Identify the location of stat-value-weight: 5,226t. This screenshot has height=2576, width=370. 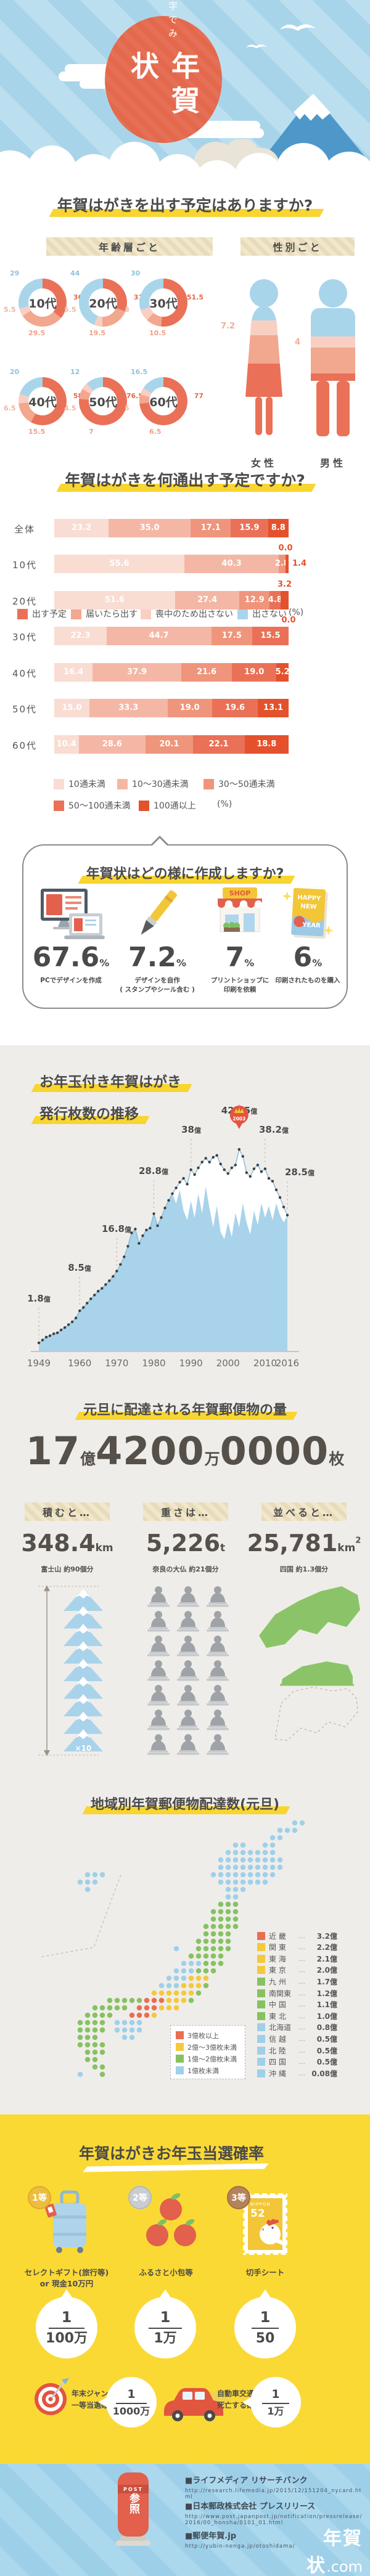
(186, 1544).